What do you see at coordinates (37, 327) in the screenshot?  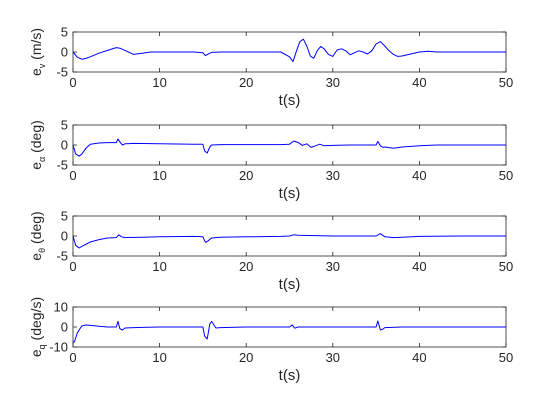 I see `y-axis-label: eq (deg/s)` at bounding box center [37, 327].